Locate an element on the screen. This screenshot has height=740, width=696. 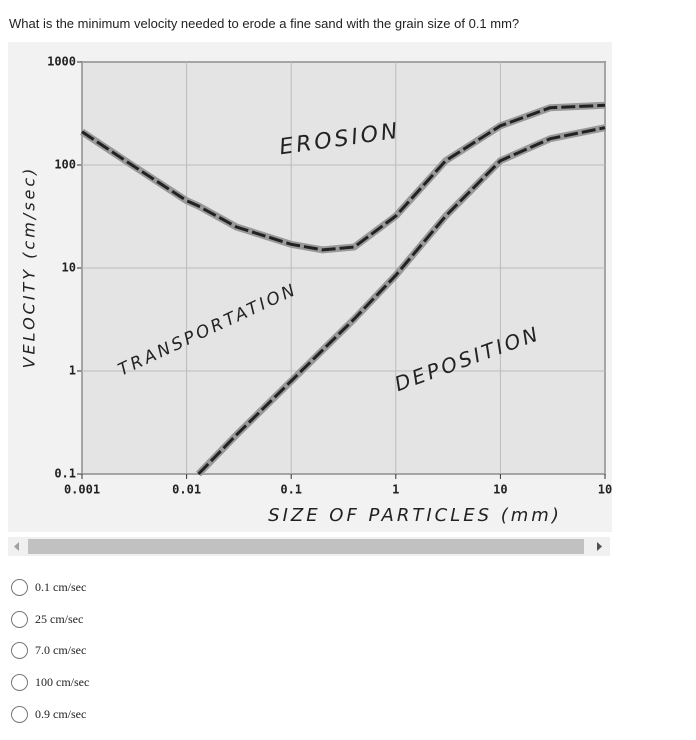
x-tick-label: 1 is located at coordinates (395, 490).